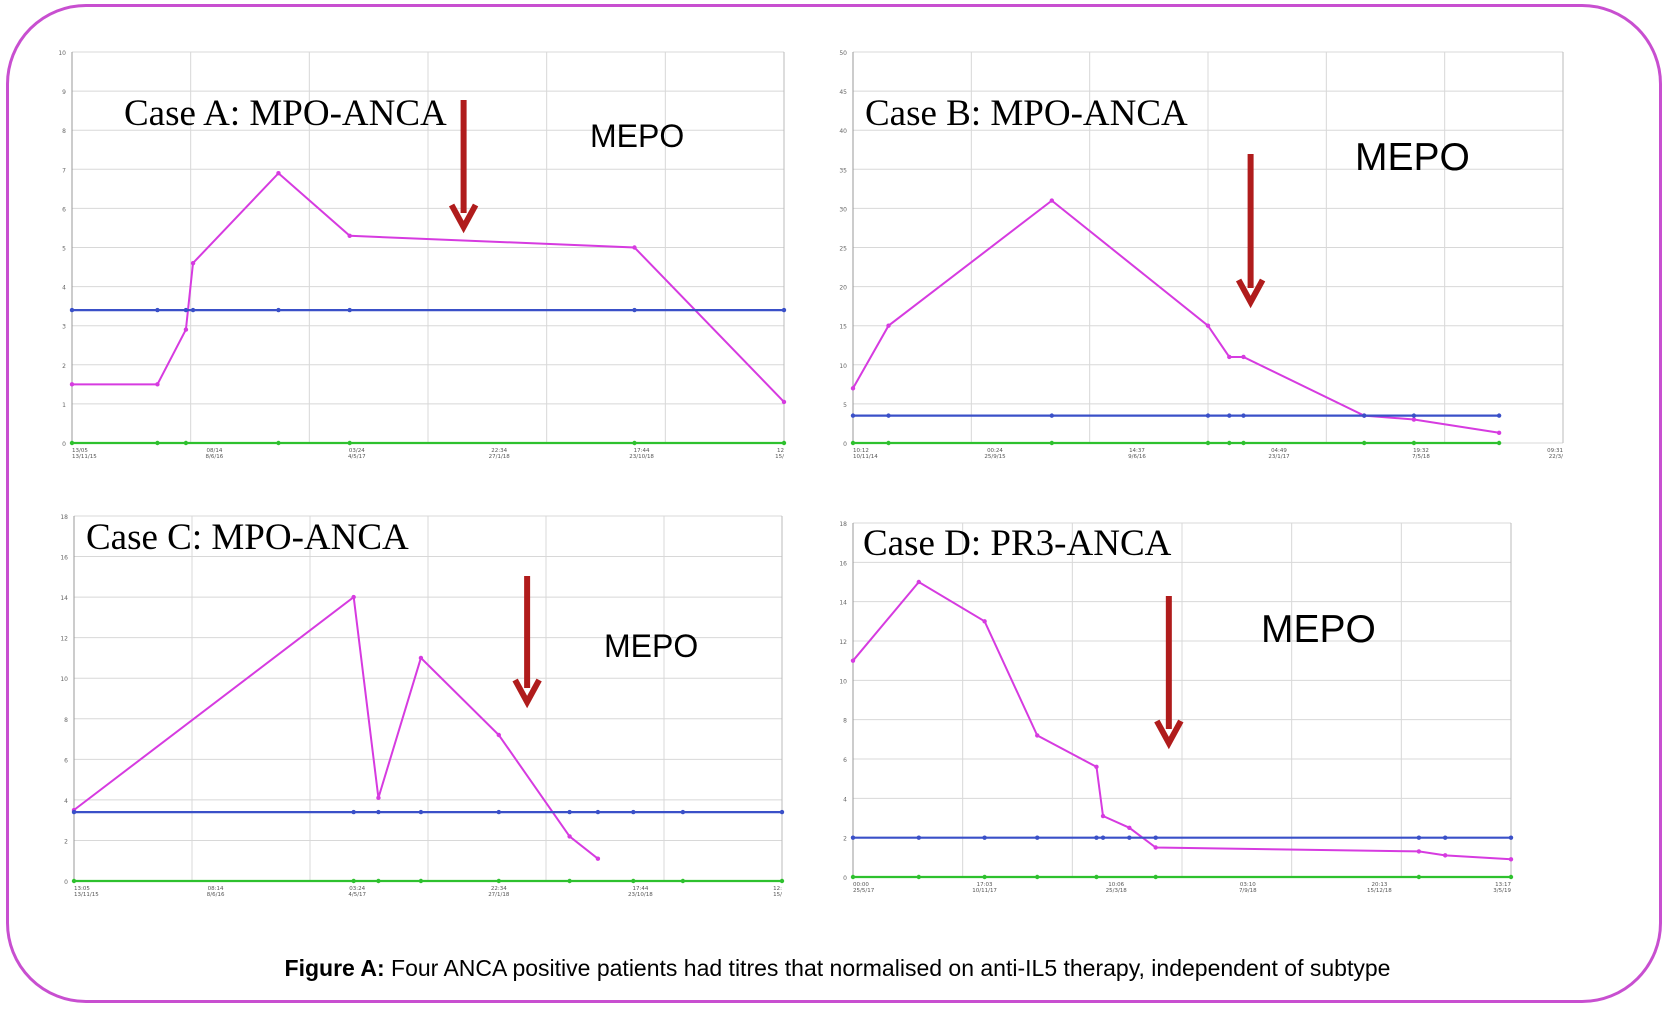  I want to click on y-tick-label: 7, so click(64, 170).